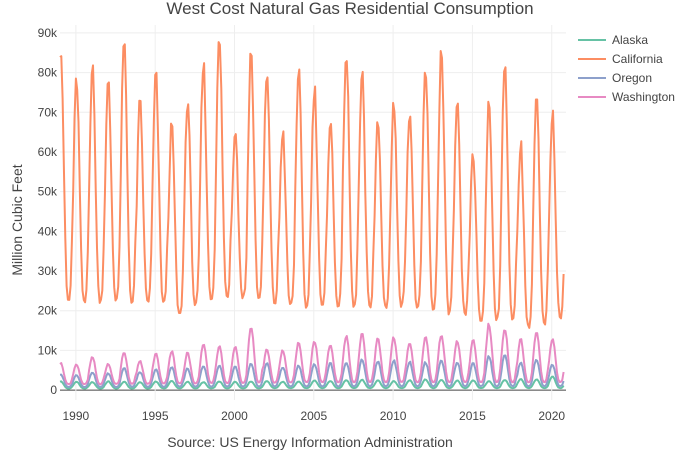 This screenshot has height=455, width=700. Describe the element at coordinates (472, 416) in the screenshot. I see `x-tick-label: 2015` at that location.